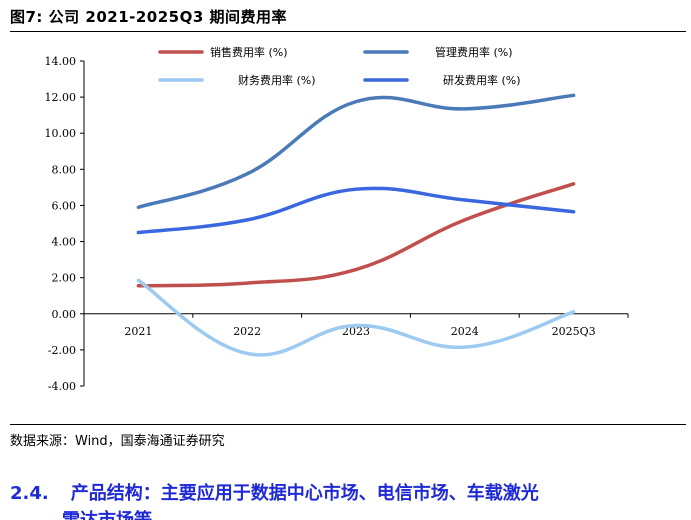 Image resolution: width=691 pixels, height=520 pixels. Describe the element at coordinates (465, 331) in the screenshot. I see `x-tick-label: 2024` at that location.